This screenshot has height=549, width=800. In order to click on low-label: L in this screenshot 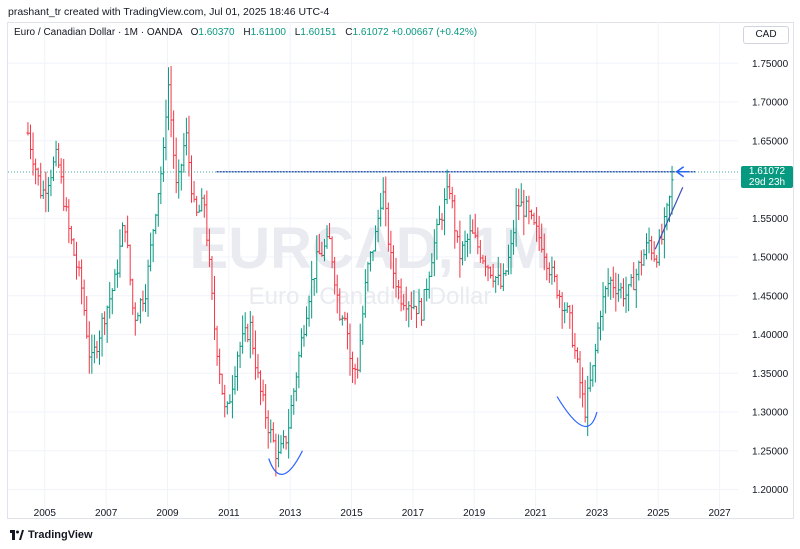, I will do `click(297, 32)`.